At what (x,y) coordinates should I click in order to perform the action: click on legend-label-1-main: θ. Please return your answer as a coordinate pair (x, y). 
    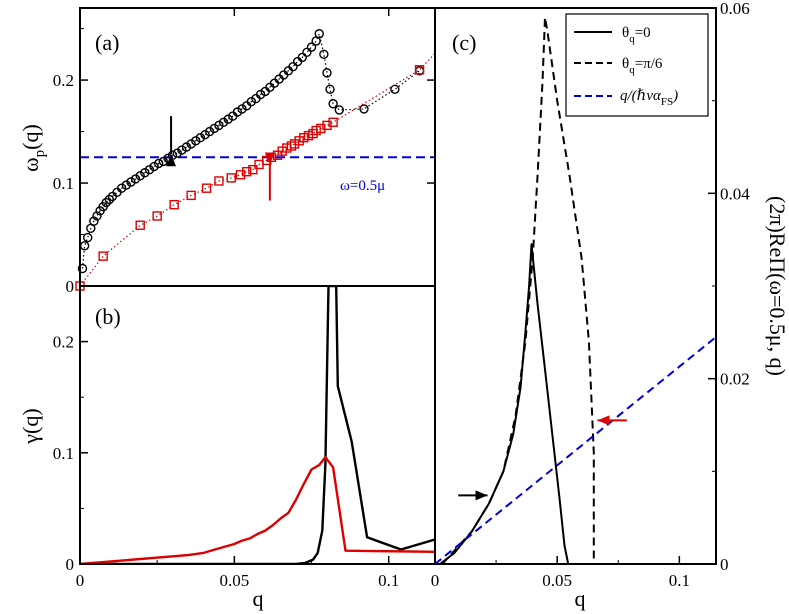
    Looking at the image, I should click on (625, 64).